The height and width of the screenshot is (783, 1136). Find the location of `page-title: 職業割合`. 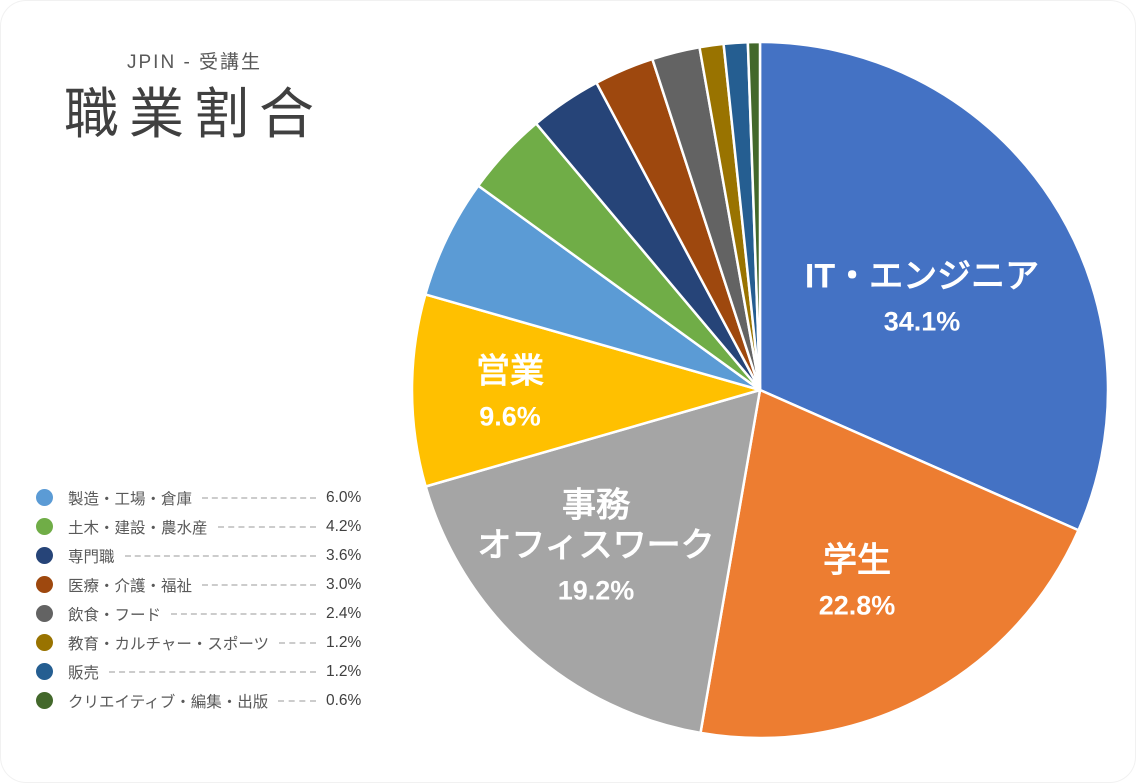

page-title: 職業割合 is located at coordinates (194, 114).